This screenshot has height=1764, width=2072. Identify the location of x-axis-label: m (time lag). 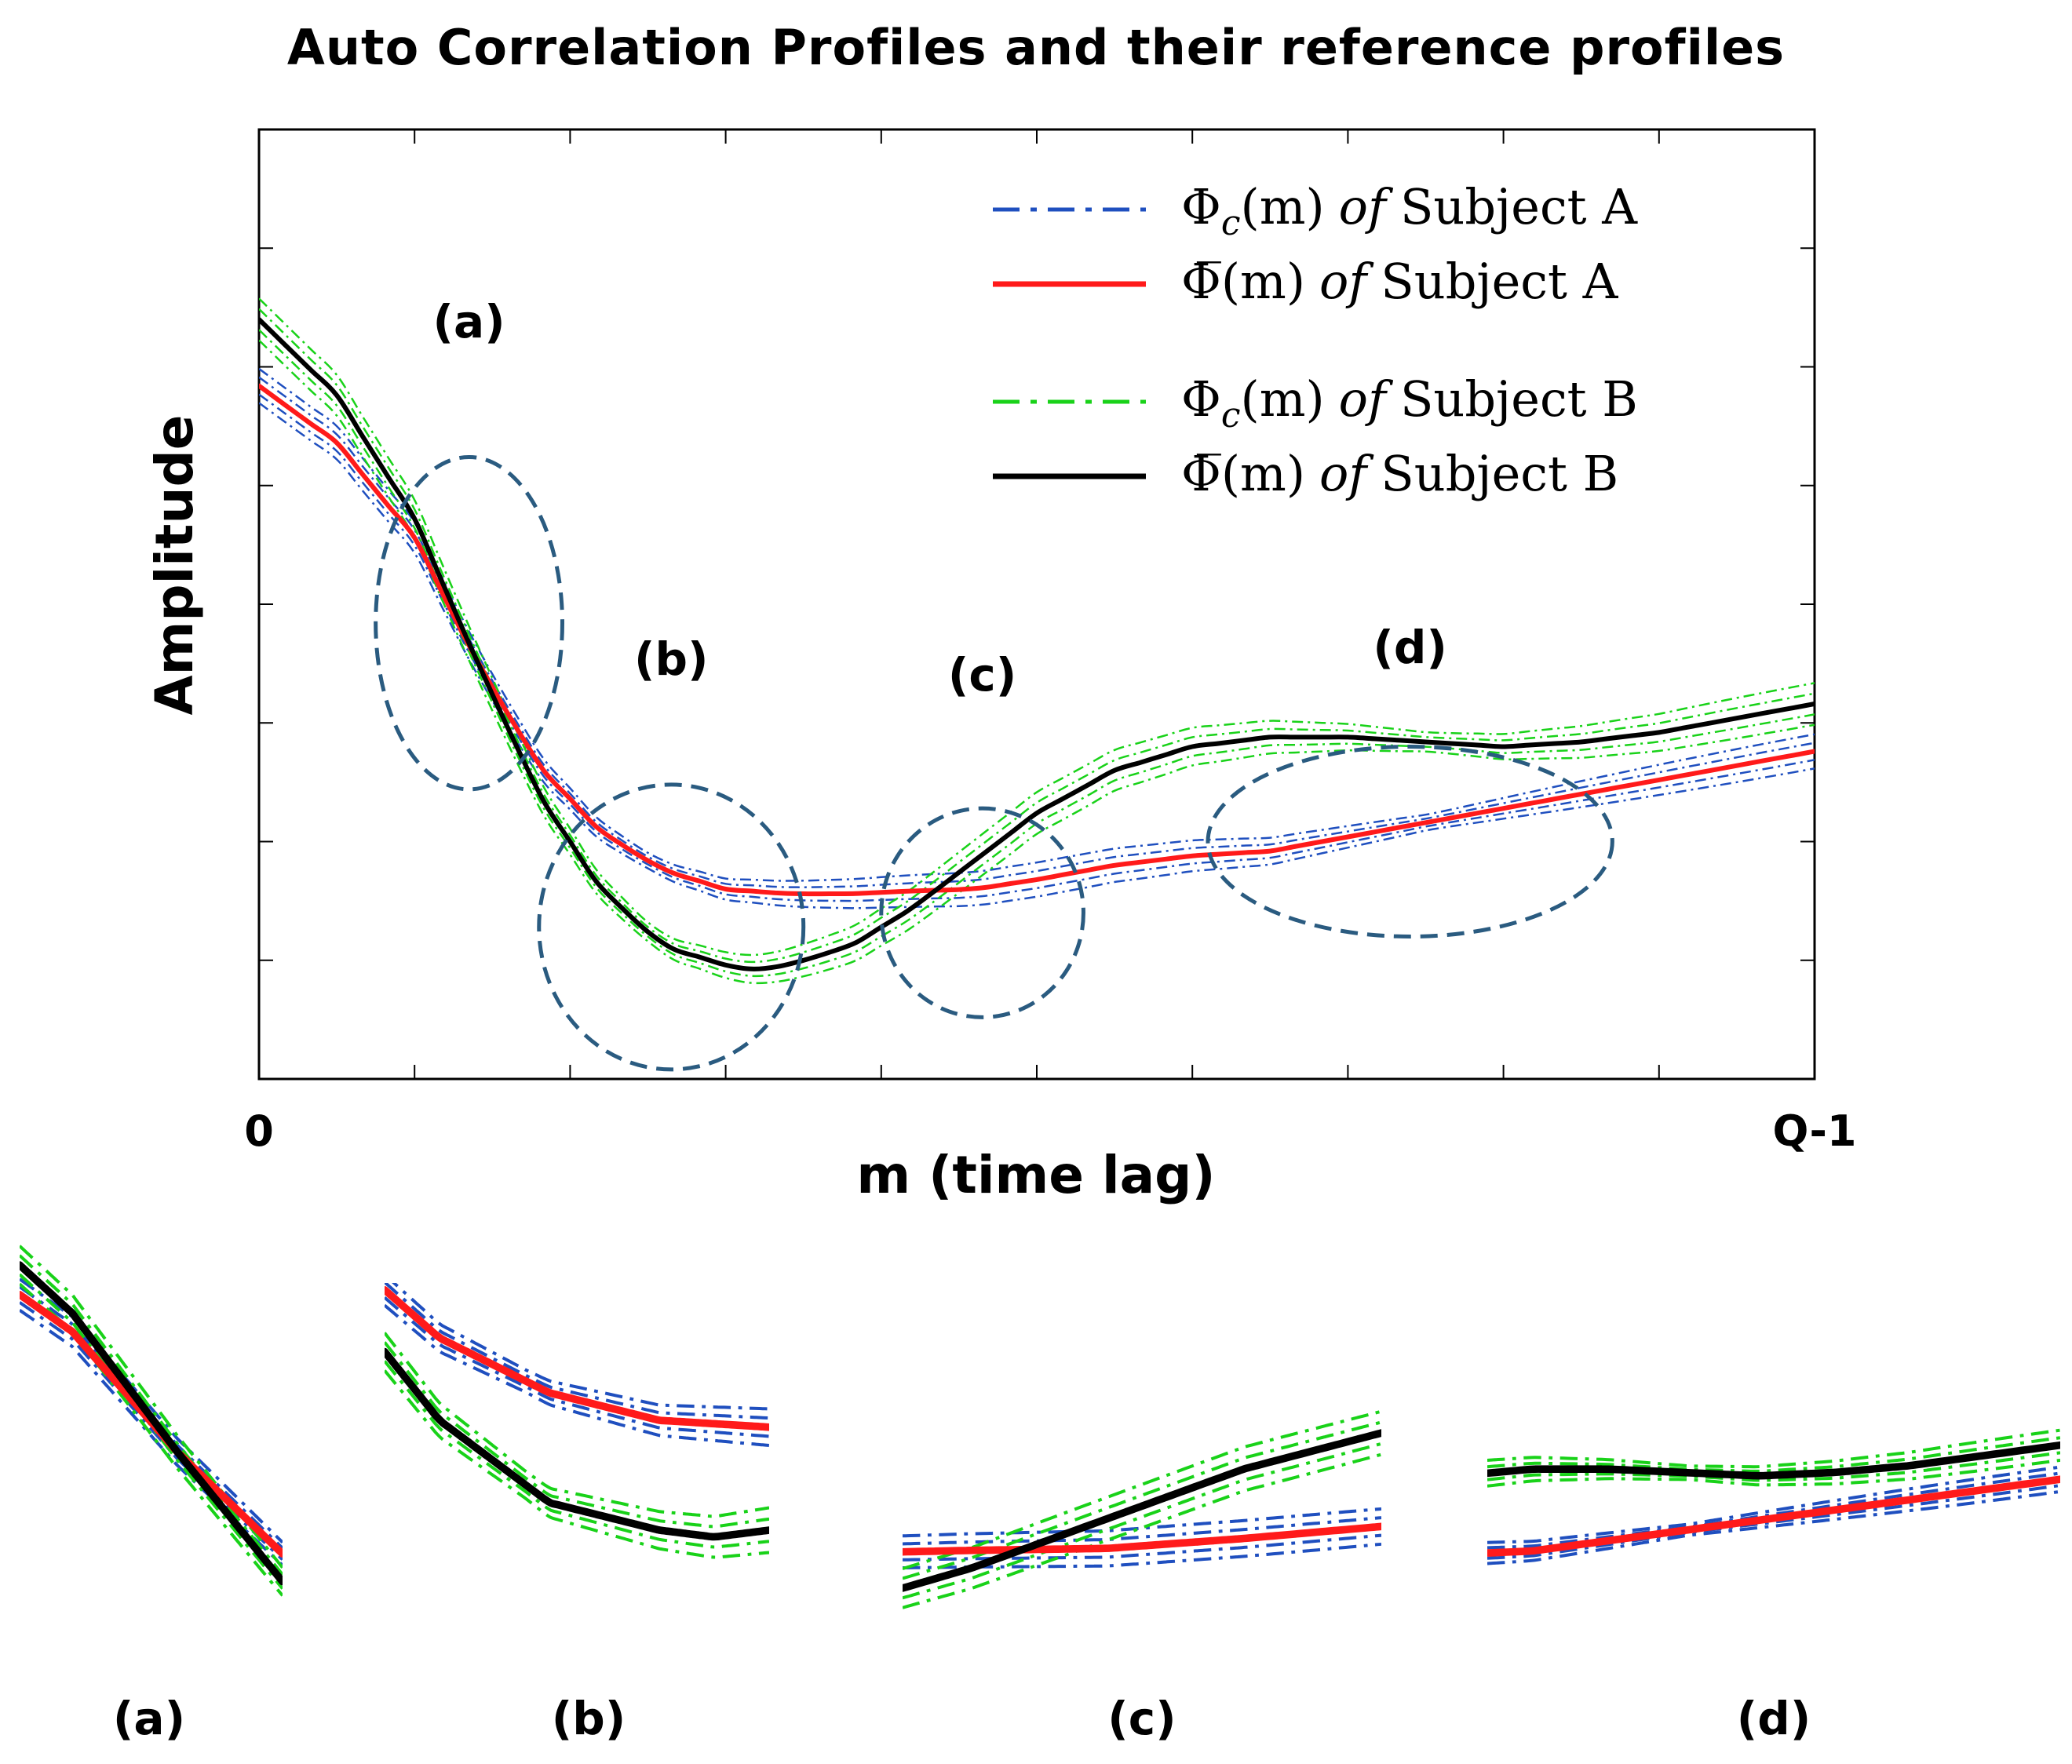
(1035, 1175).